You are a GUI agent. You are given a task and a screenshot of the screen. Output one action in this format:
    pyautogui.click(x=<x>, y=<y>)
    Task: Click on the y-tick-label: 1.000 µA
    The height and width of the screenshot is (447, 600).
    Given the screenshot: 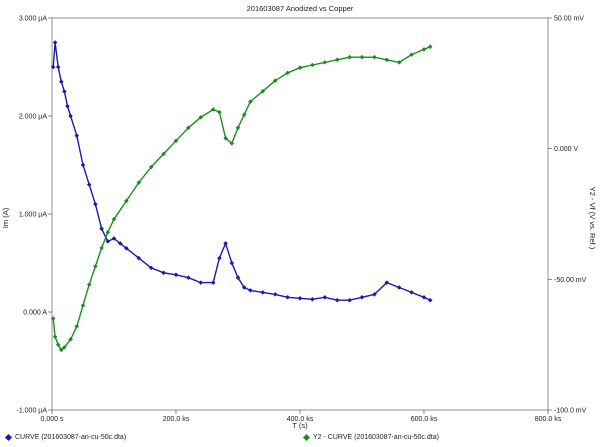 What is the action you would take?
    pyautogui.click(x=33, y=215)
    